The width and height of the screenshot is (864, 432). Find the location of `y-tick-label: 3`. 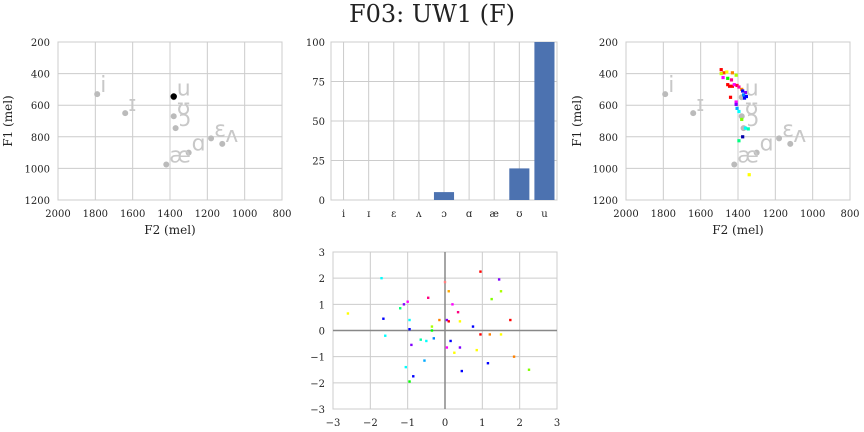

y-tick-label: 3 is located at coordinates (322, 253).